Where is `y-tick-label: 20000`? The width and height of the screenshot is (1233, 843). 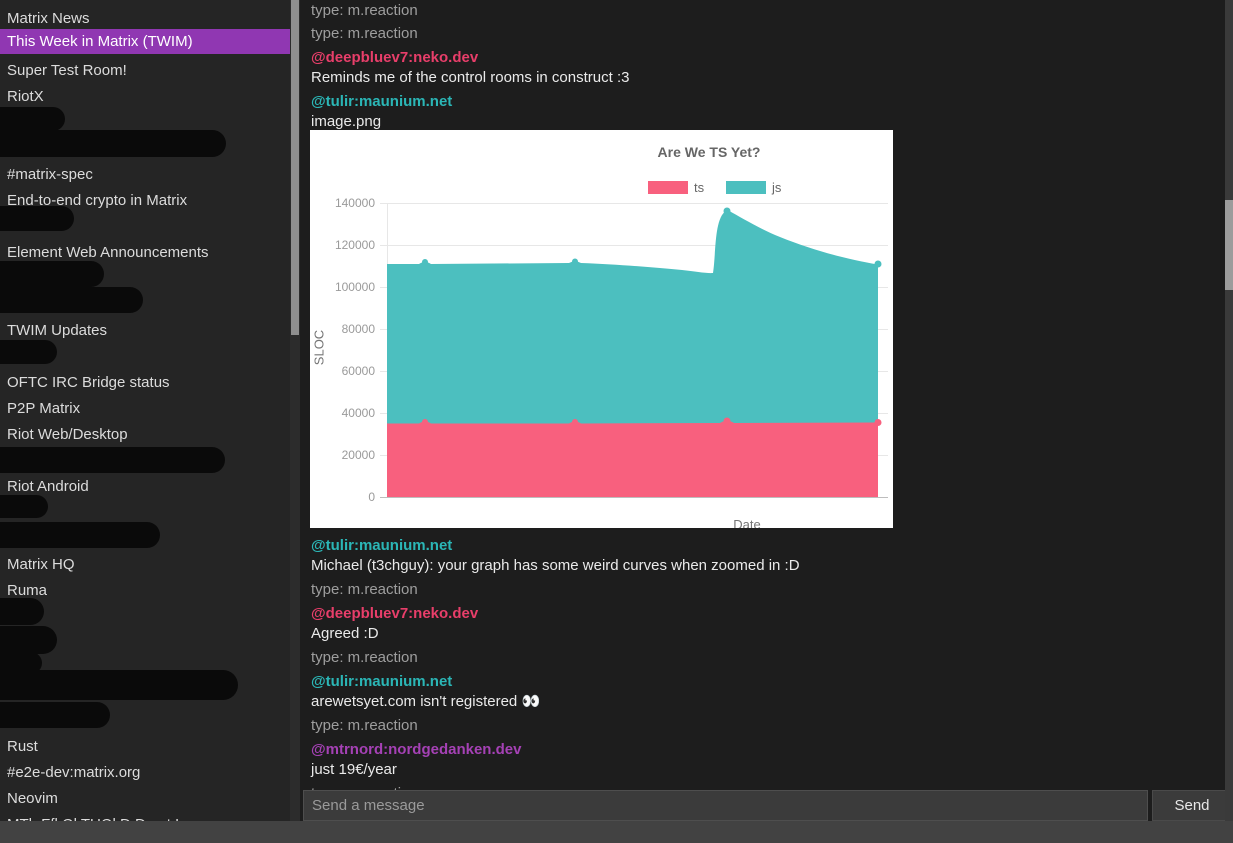
y-tick-label: 20000 is located at coordinates (358, 455).